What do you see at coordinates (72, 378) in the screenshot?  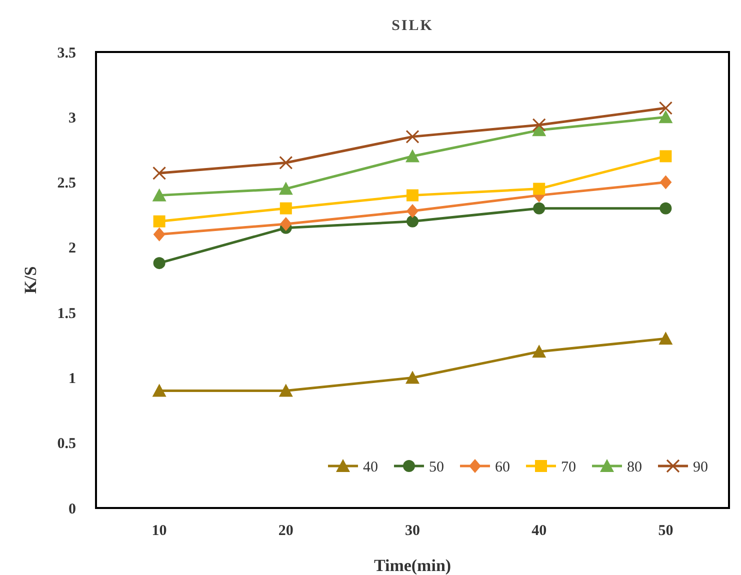 I see `y-tick-label: 1` at bounding box center [72, 378].